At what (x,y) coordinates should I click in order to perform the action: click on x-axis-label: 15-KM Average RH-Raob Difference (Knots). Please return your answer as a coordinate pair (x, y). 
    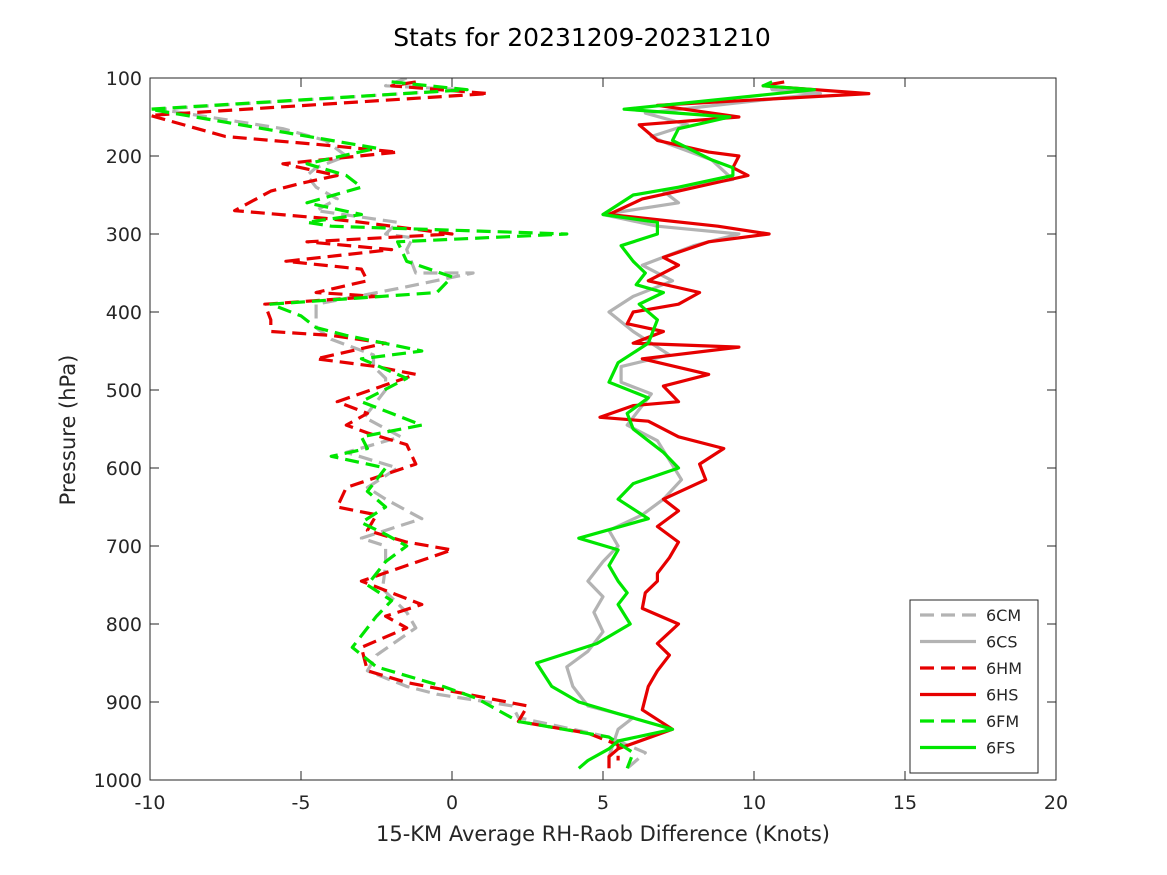
    Looking at the image, I should click on (603, 834).